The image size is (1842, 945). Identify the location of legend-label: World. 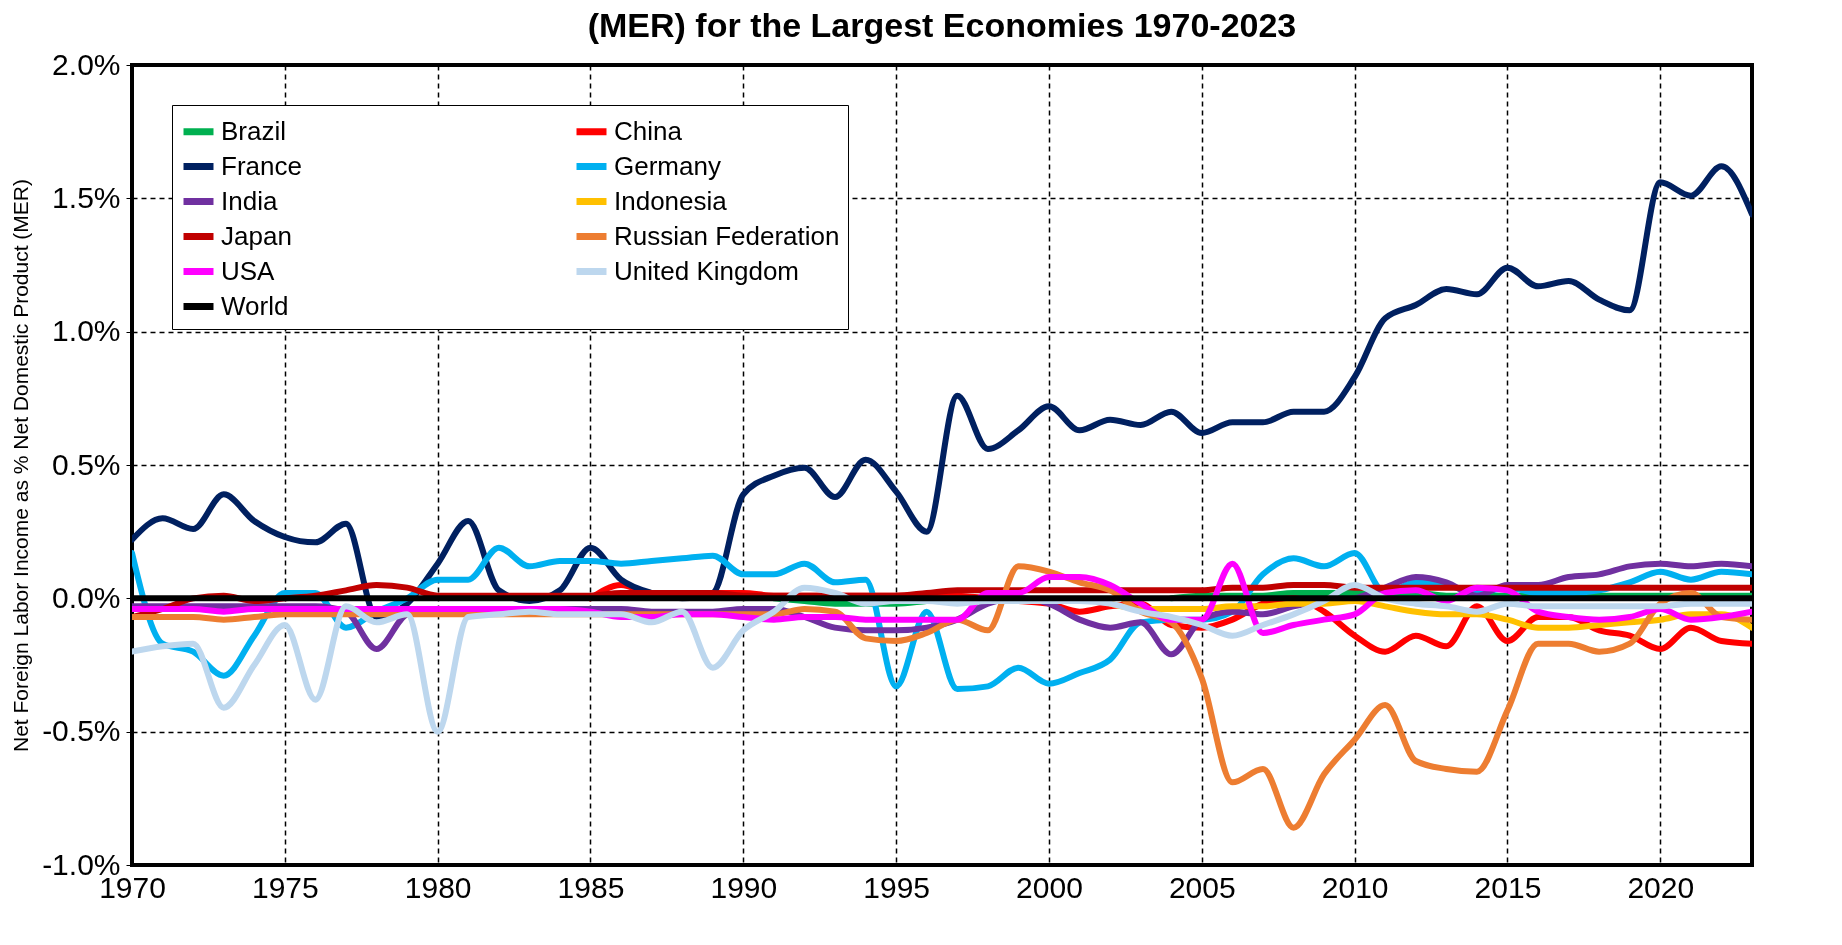
(255, 305).